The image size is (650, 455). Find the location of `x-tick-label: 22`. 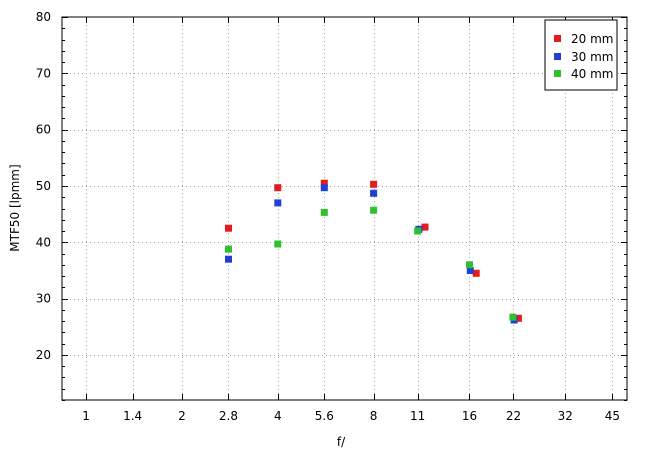

x-tick-label: 22 is located at coordinates (513, 416).